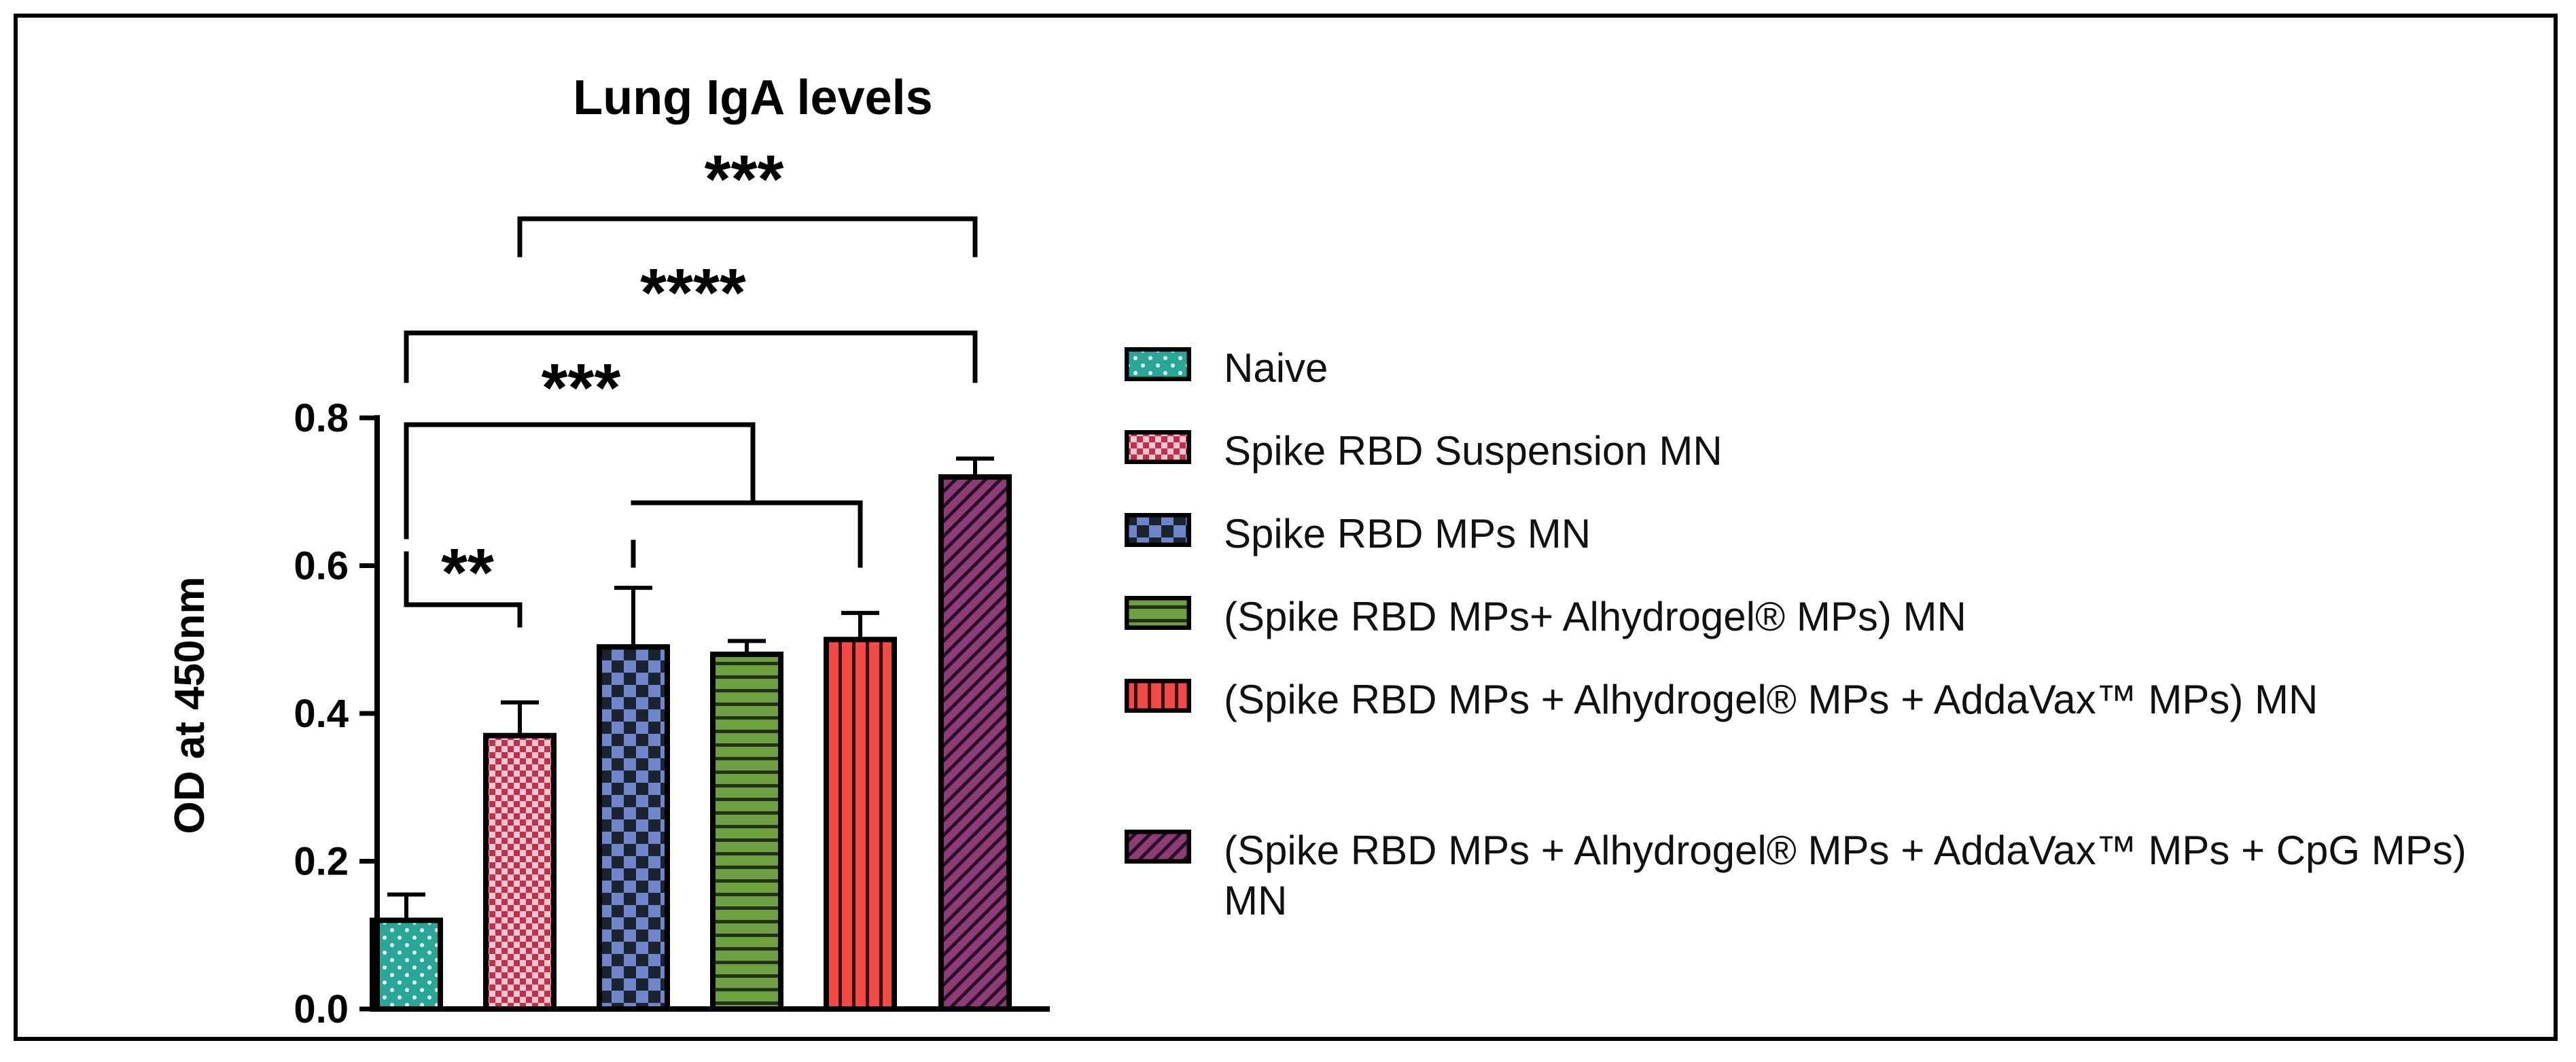  Describe the element at coordinates (752, 98) in the screenshot. I see `chart-title: Lung IgA levels` at that location.